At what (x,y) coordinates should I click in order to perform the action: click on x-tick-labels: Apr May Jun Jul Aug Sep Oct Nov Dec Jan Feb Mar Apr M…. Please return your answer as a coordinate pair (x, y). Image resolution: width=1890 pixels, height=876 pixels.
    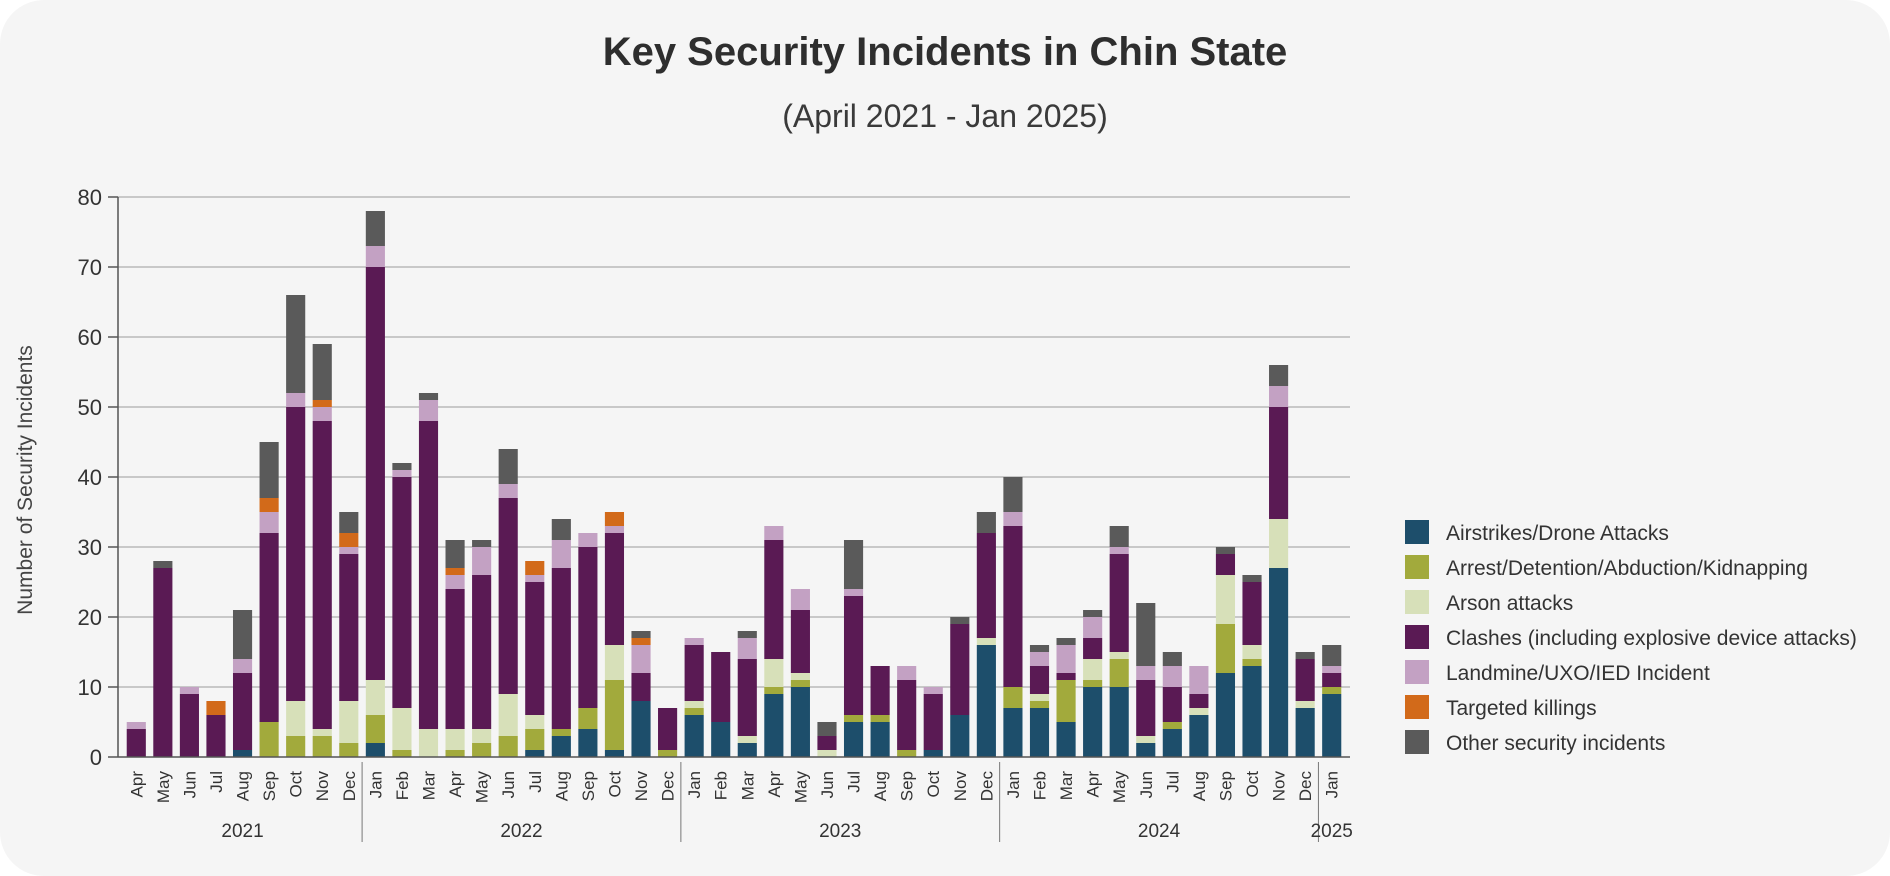
    Looking at the image, I should click on (734, 787).